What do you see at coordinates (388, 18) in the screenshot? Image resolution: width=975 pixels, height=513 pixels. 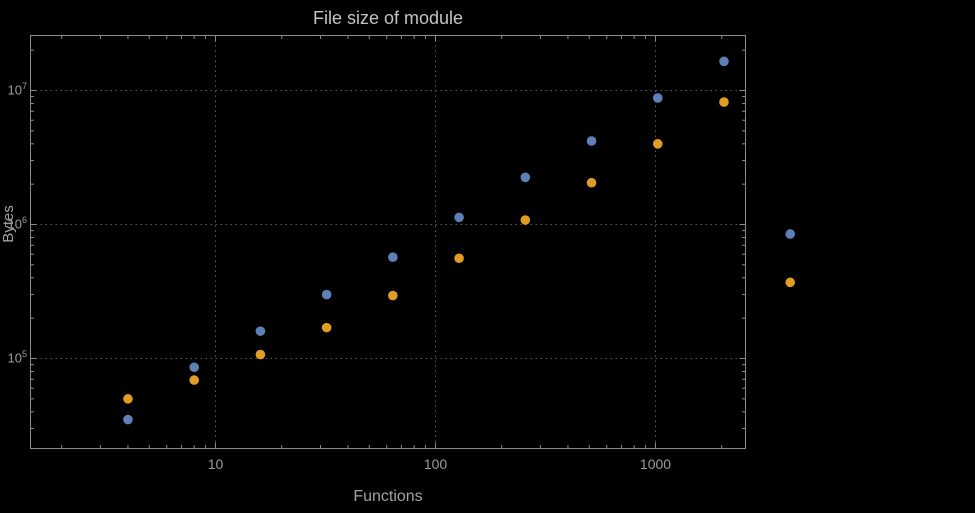 I see `chart-title: File size of module` at bounding box center [388, 18].